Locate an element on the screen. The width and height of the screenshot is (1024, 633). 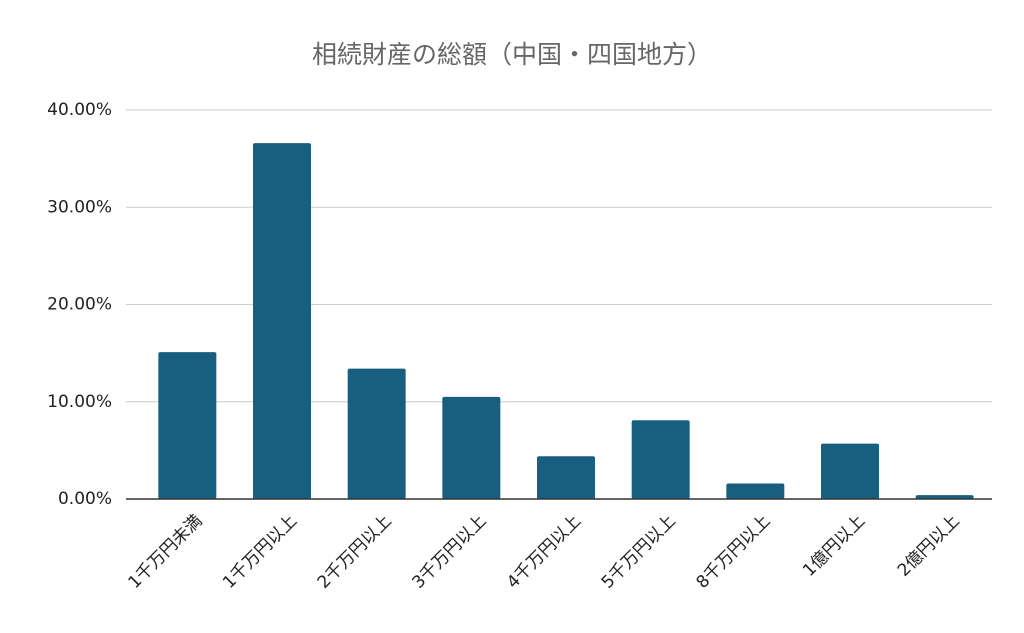
y-tick-label: 30.00% is located at coordinates (79, 207).